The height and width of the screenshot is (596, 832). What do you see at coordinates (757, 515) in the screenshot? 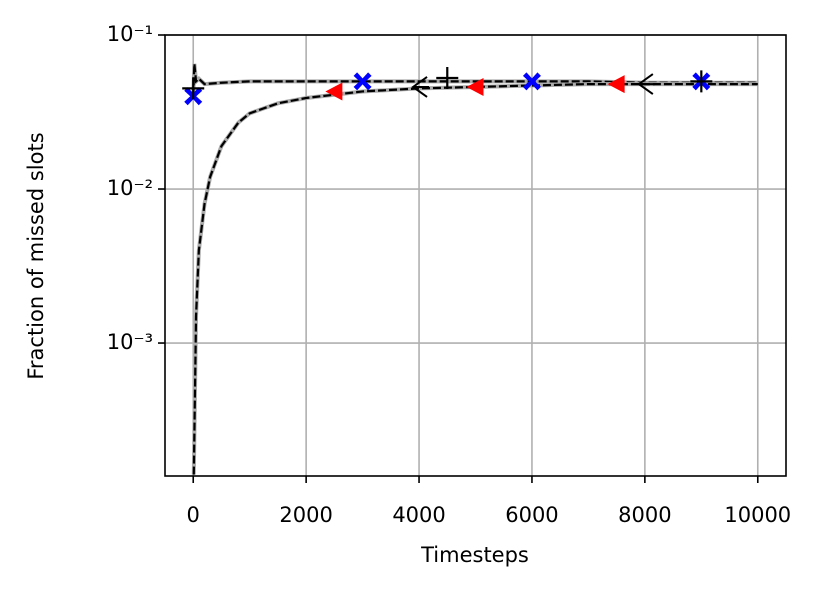
I see `x-tick-label: 10000` at bounding box center [757, 515].